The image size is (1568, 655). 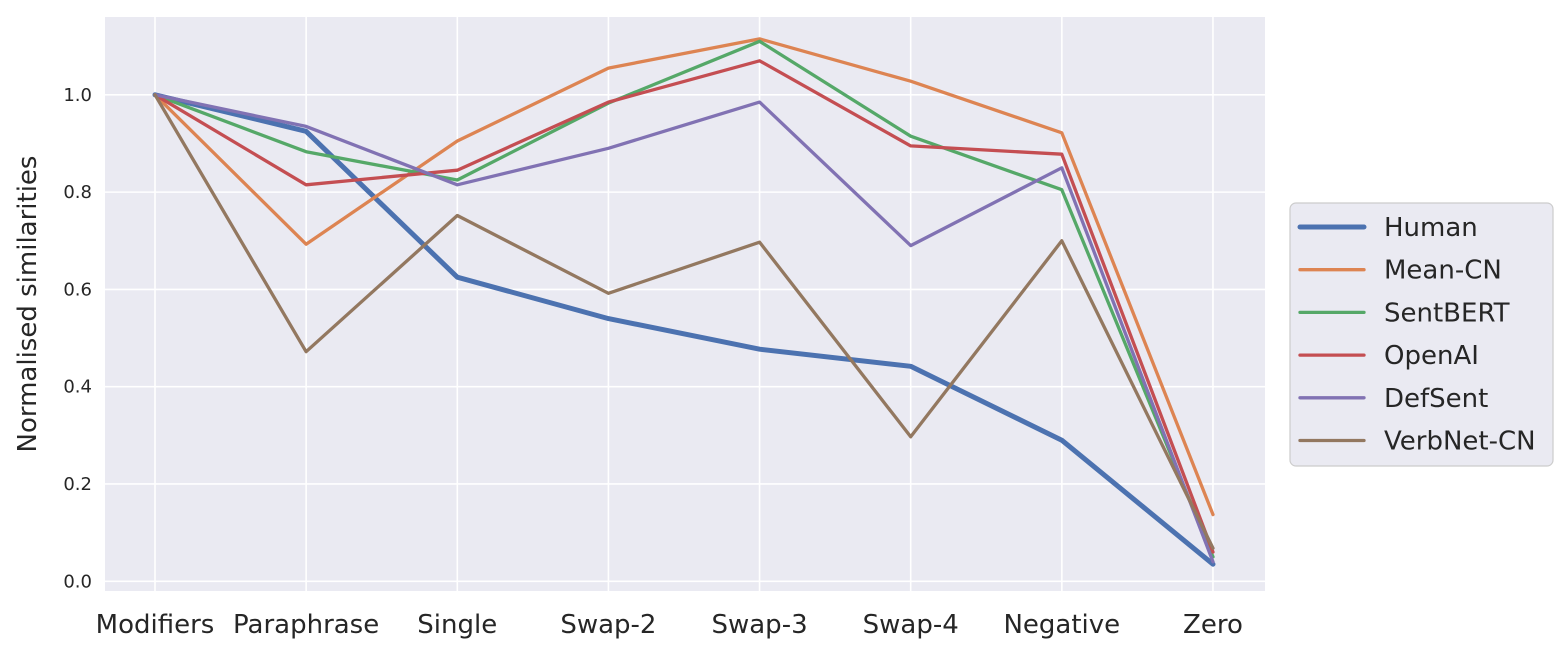 What do you see at coordinates (77, 338) in the screenshot?
I see `y-tick-labels: 0.0 0.2 0.4 0.6 0.8 1.0` at bounding box center [77, 338].